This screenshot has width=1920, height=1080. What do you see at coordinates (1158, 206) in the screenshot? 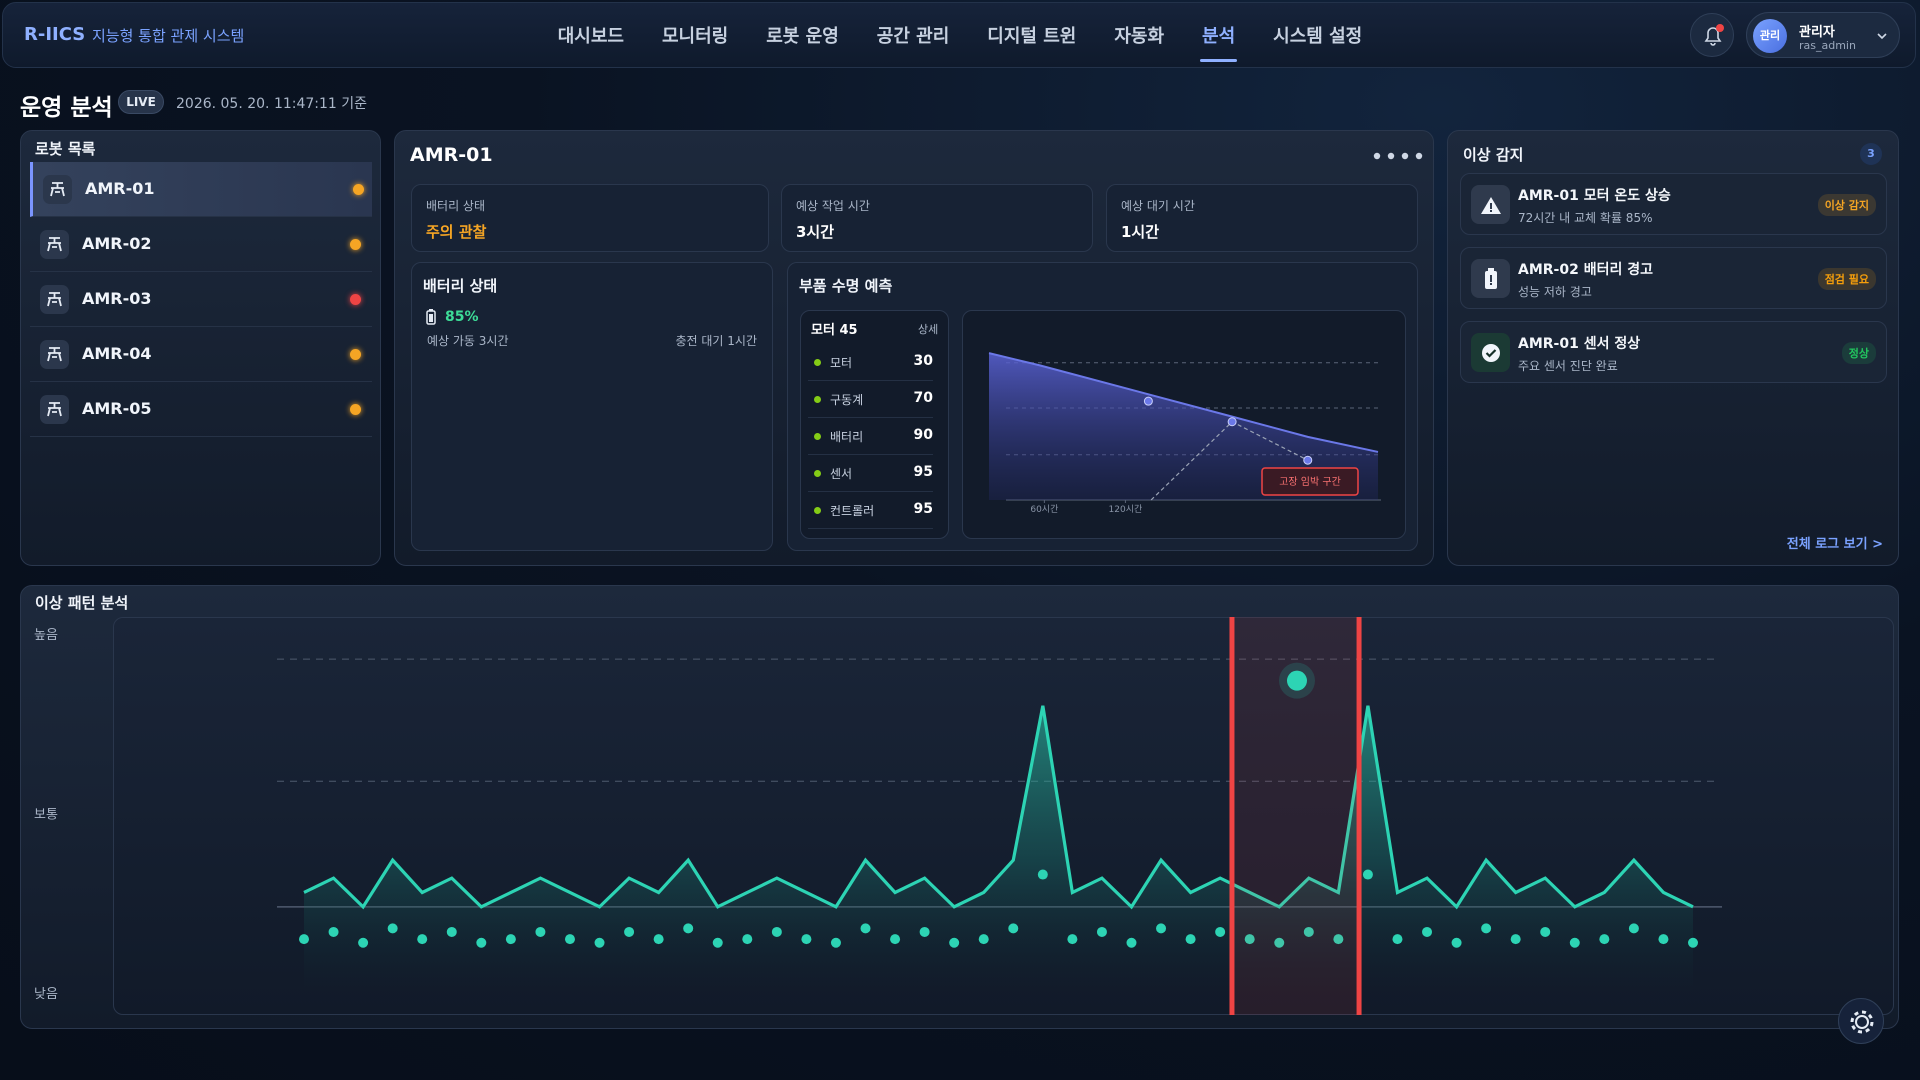
I see `stat-label: 예상 대기 시간` at bounding box center [1158, 206].